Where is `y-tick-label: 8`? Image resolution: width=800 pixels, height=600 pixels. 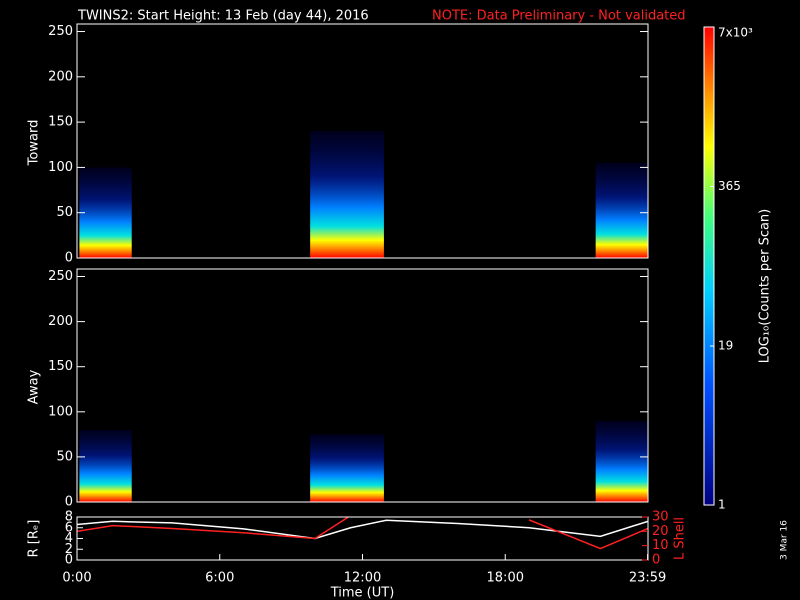
y-tick-label: 8 is located at coordinates (69, 517).